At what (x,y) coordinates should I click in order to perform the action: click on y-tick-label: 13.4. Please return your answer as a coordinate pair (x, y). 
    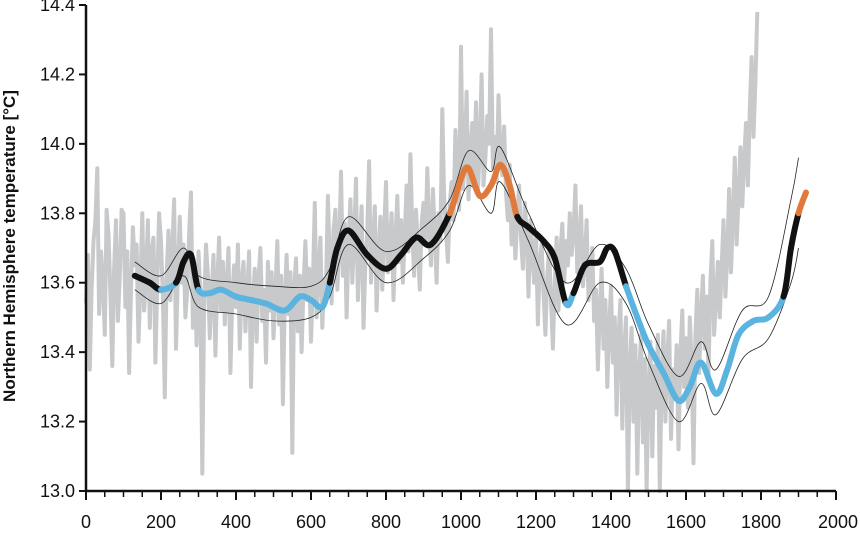
    Looking at the image, I should click on (57, 352).